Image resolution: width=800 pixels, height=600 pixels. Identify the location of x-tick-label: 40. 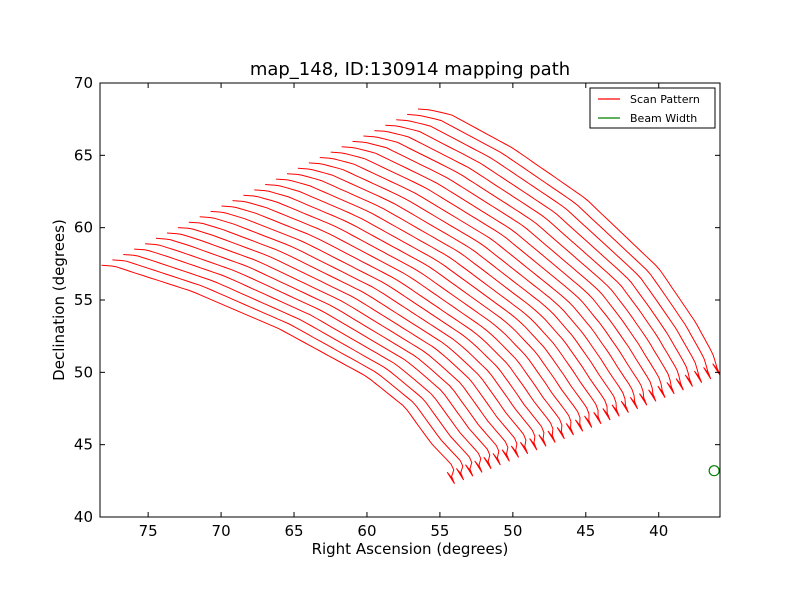
(658, 531).